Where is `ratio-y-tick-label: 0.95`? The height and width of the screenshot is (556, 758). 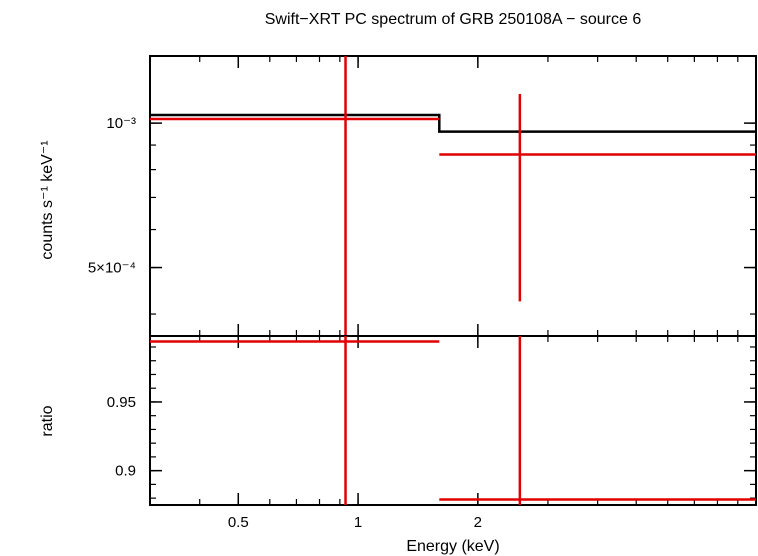
ratio-y-tick-label: 0.95 is located at coordinates (121, 402).